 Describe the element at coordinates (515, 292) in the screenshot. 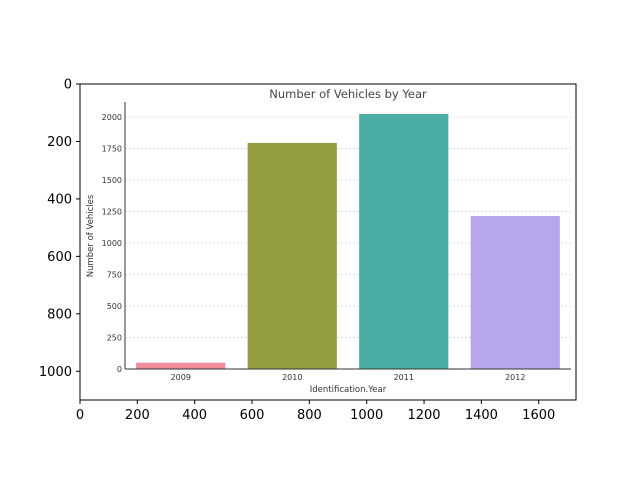

I see `bar-2012` at that location.